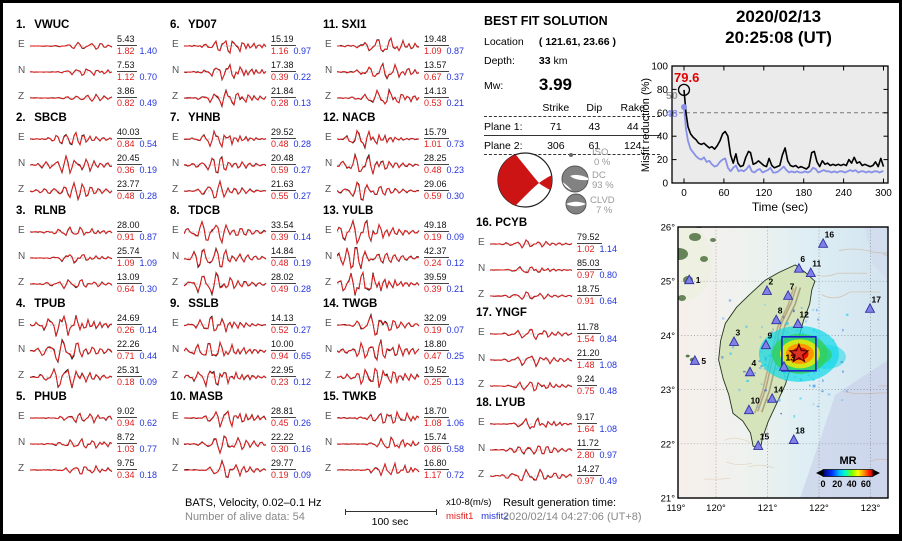  Describe the element at coordinates (560, 503) in the screenshot. I see `result-time-label: Result generation time:` at that location.